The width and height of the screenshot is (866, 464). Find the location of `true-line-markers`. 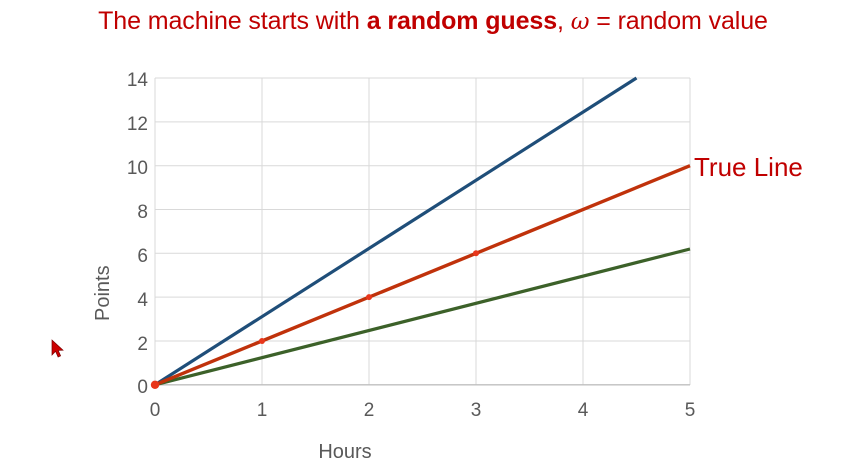

true-line-markers is located at coordinates (314, 319).